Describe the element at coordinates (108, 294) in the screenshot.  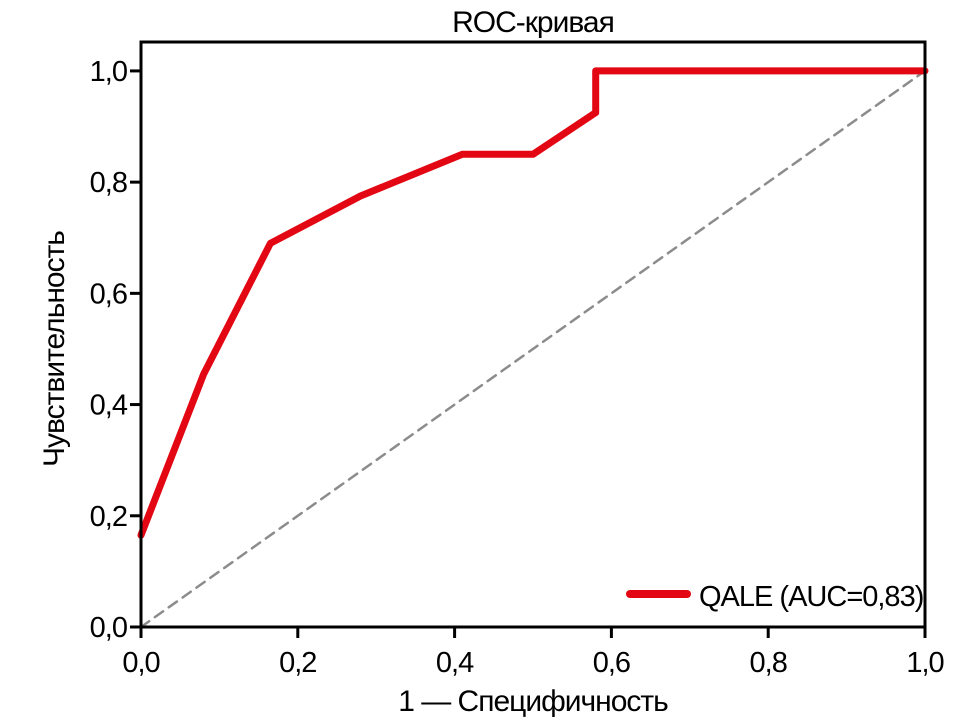
I see `y-tick-label: 0,6` at that location.